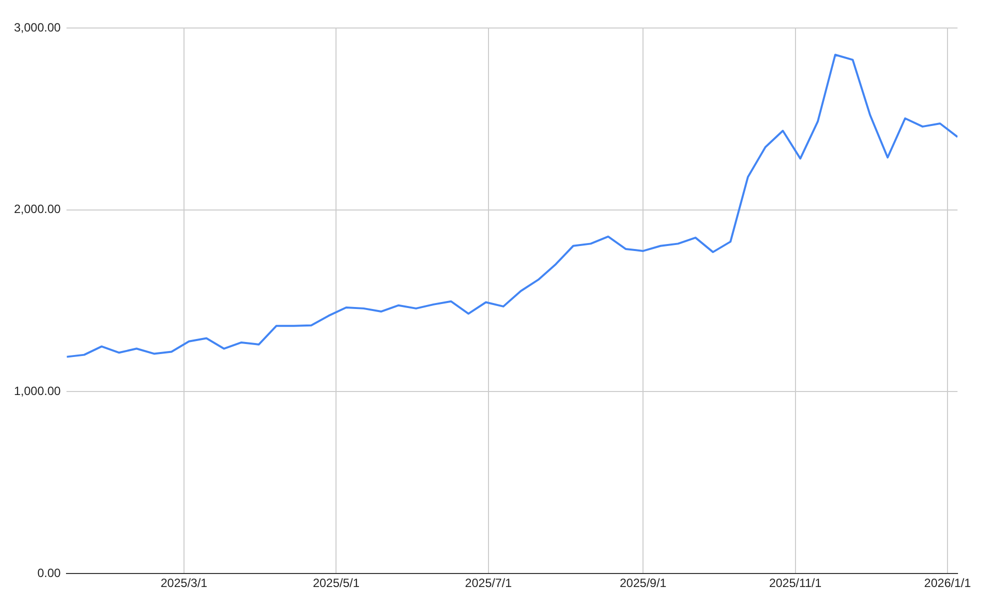  I want to click on y-tick-label: 2,000.00, so click(38, 209).